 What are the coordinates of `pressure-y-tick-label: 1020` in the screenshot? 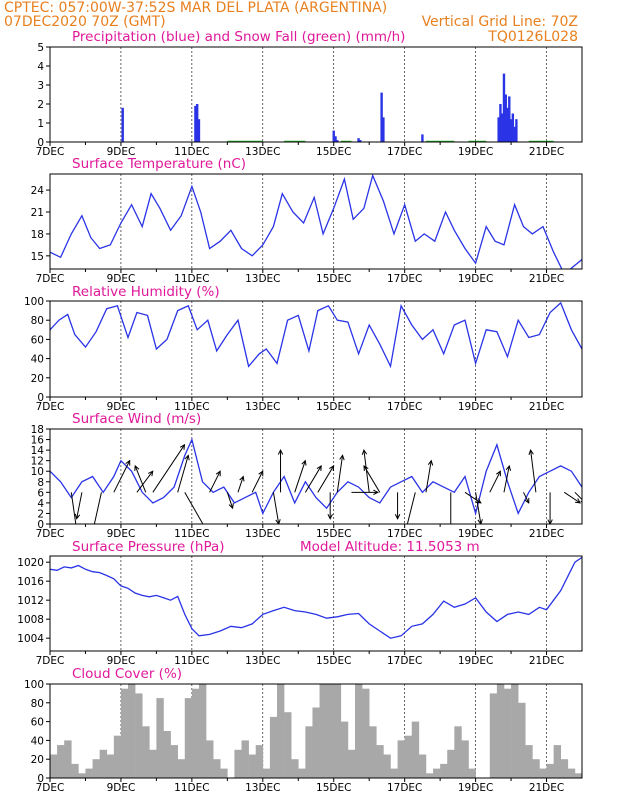 It's located at (30, 563).